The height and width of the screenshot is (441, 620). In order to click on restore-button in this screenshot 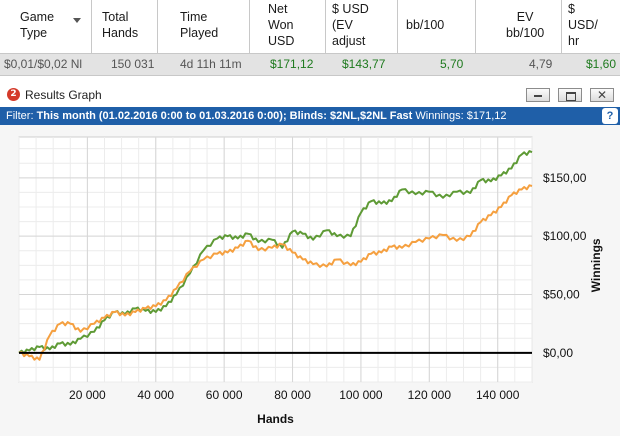, I will do `click(570, 95)`.